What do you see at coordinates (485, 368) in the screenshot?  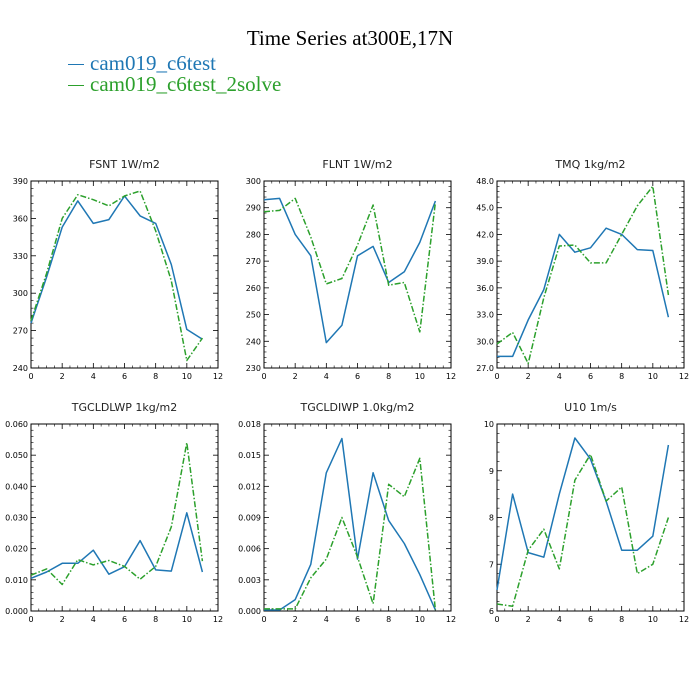 I see `y-tick-label: 27.0` at bounding box center [485, 368].